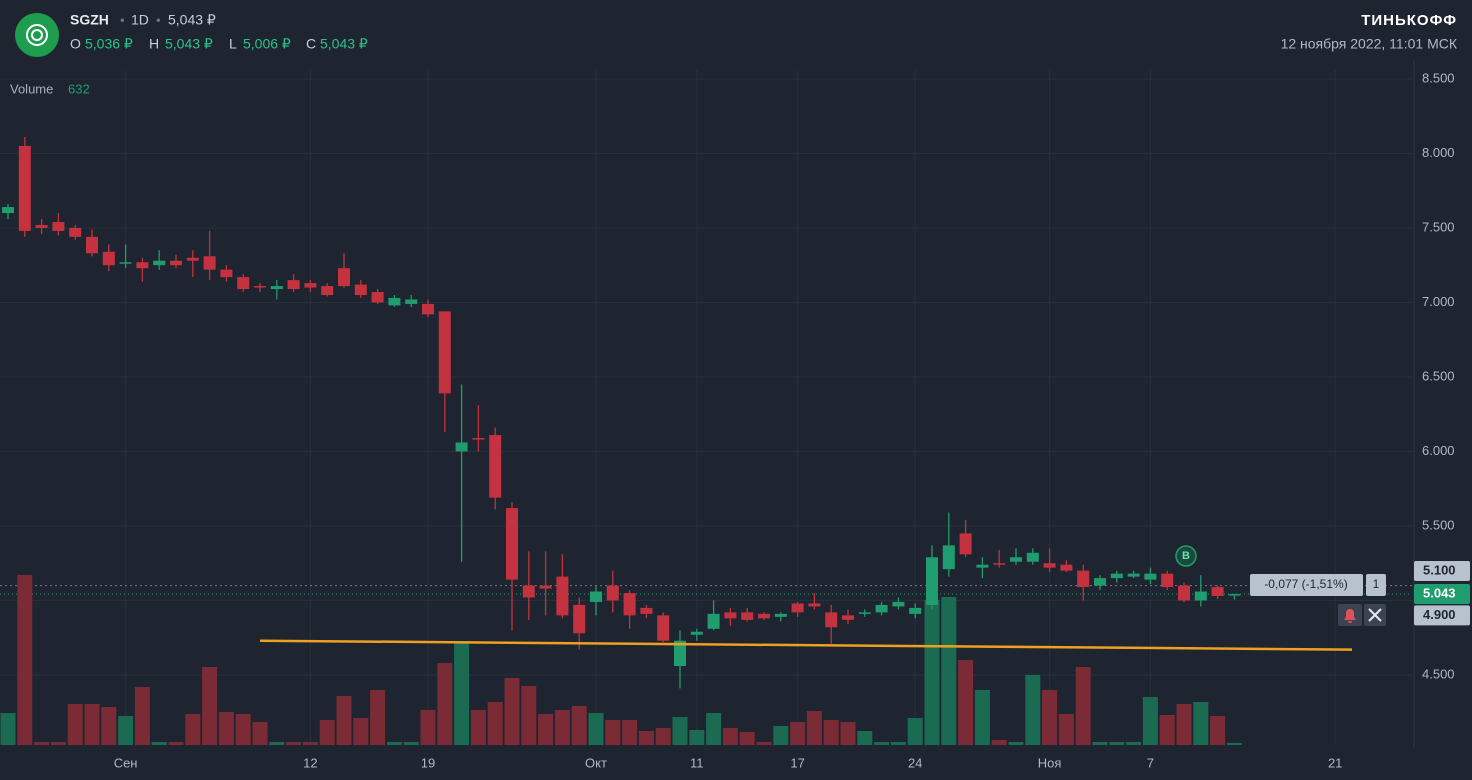  What do you see at coordinates (697, 762) in the screenshot?
I see `x-tick-label: 11` at bounding box center [697, 762].